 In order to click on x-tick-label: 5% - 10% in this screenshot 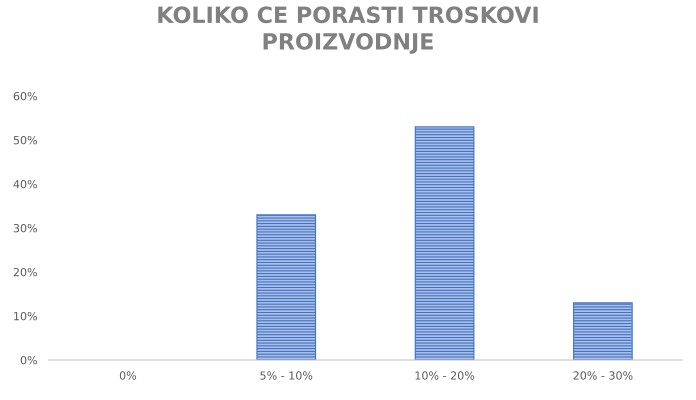, I will do `click(286, 375)`.